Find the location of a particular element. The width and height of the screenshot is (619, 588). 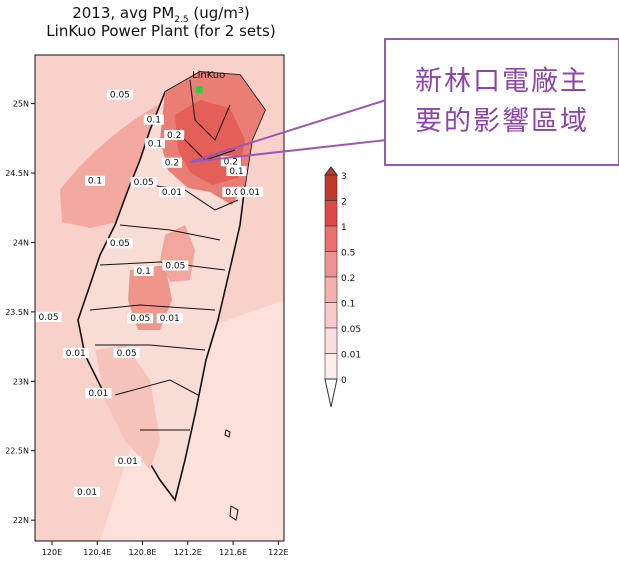

lat-tick-label: 24N is located at coordinates (21, 242).